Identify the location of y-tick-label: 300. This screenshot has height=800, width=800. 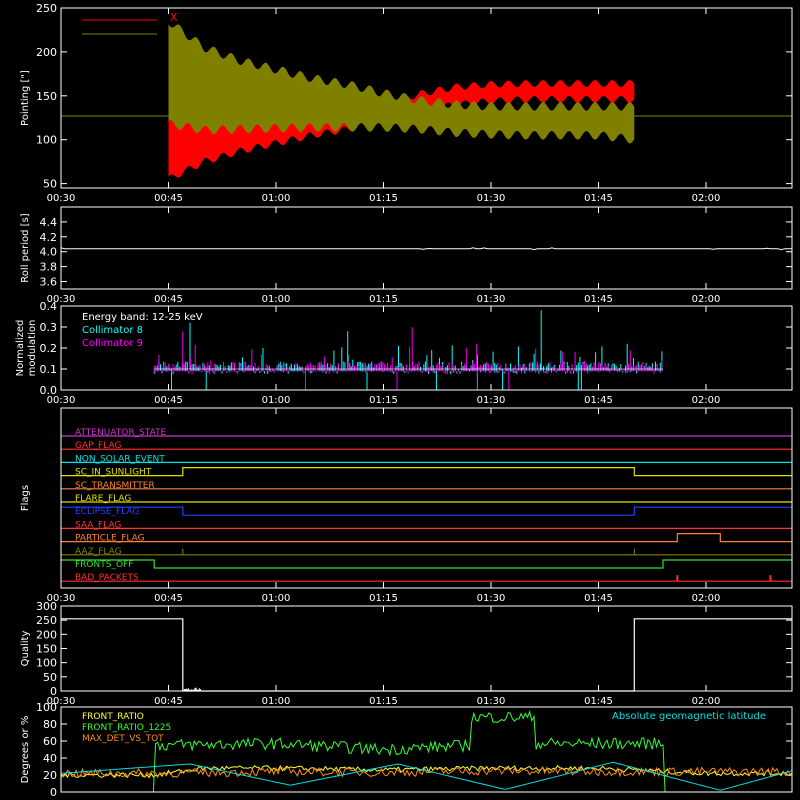
(46, 606).